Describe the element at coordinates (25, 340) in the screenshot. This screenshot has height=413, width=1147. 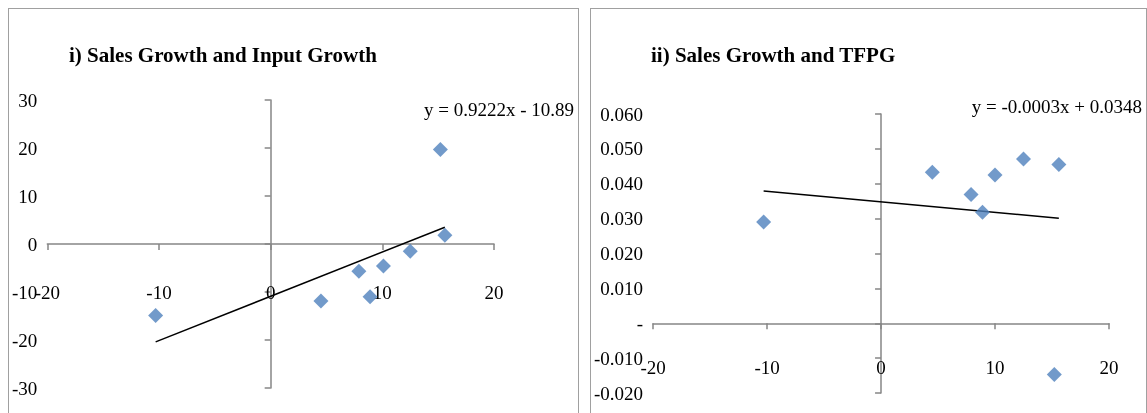
I see `y-tick-label: -20` at that location.